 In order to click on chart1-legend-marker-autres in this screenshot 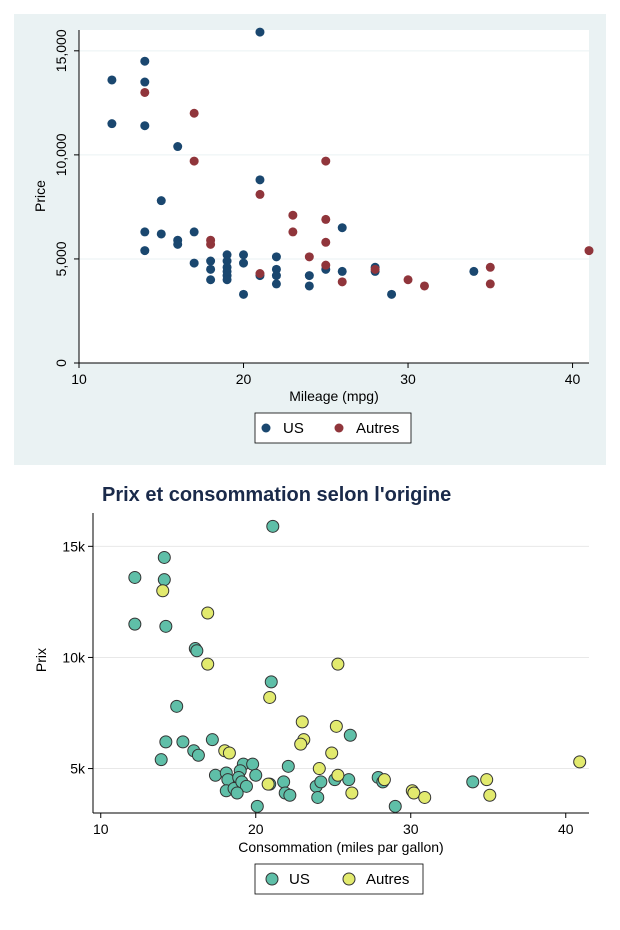, I will do `click(339, 428)`.